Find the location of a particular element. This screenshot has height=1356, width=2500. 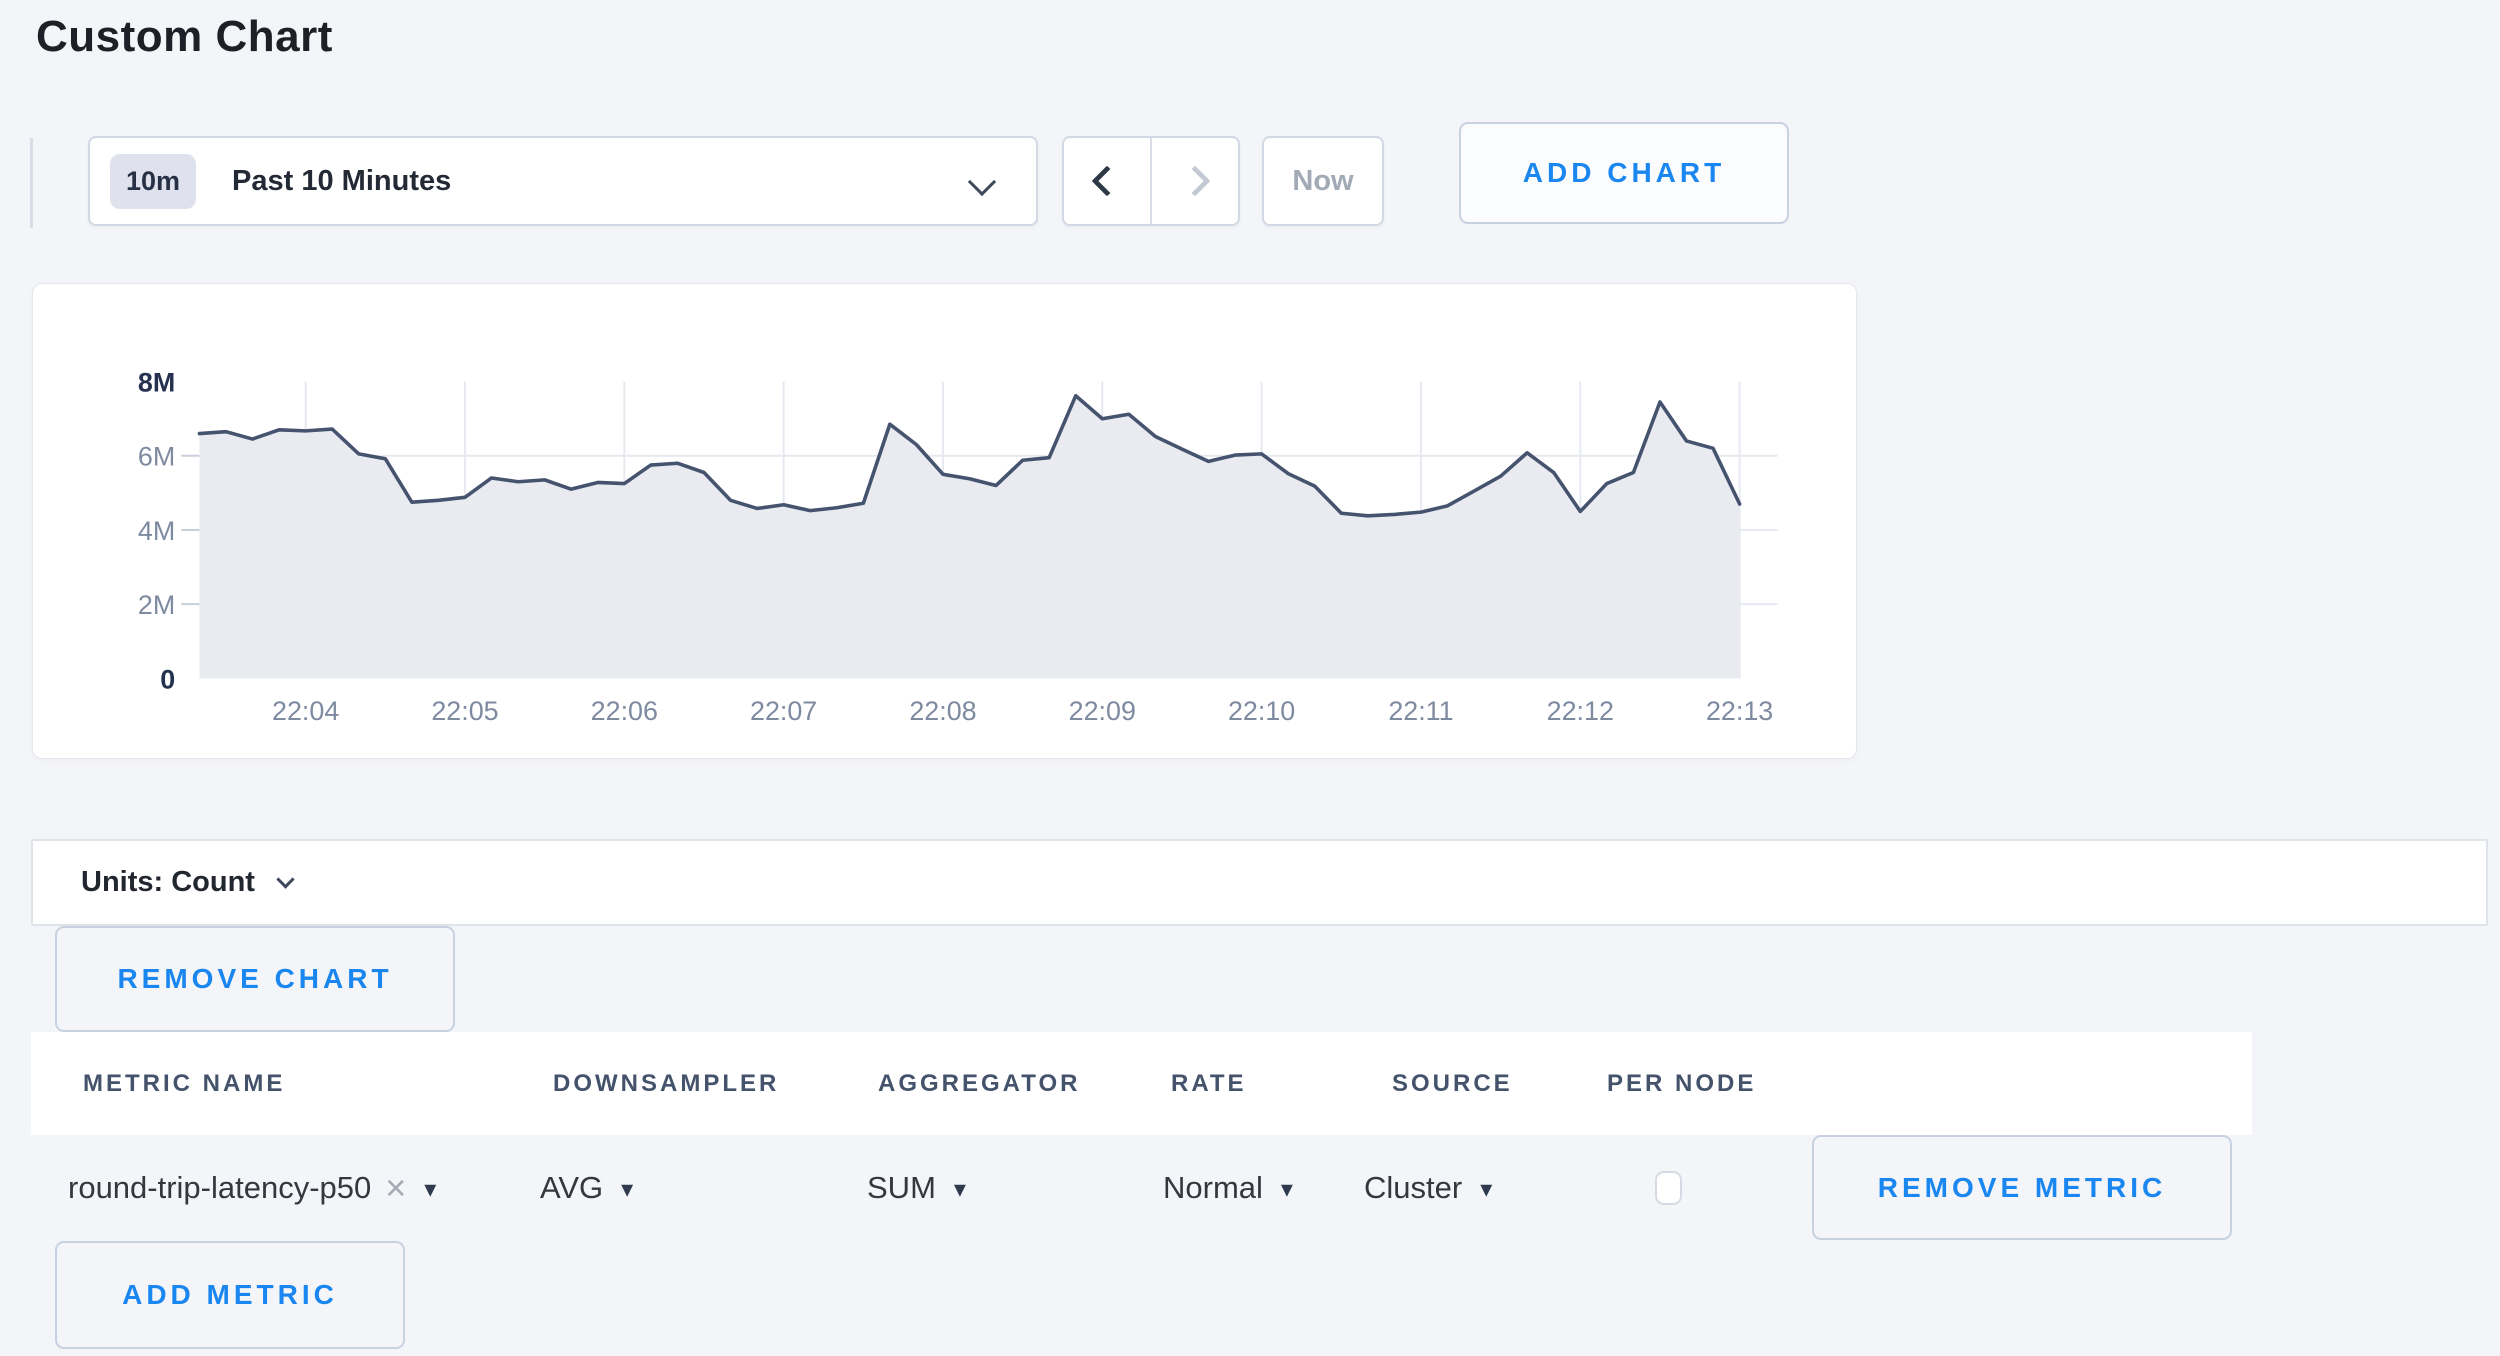

svg-text: 4M is located at coordinates (156, 531).